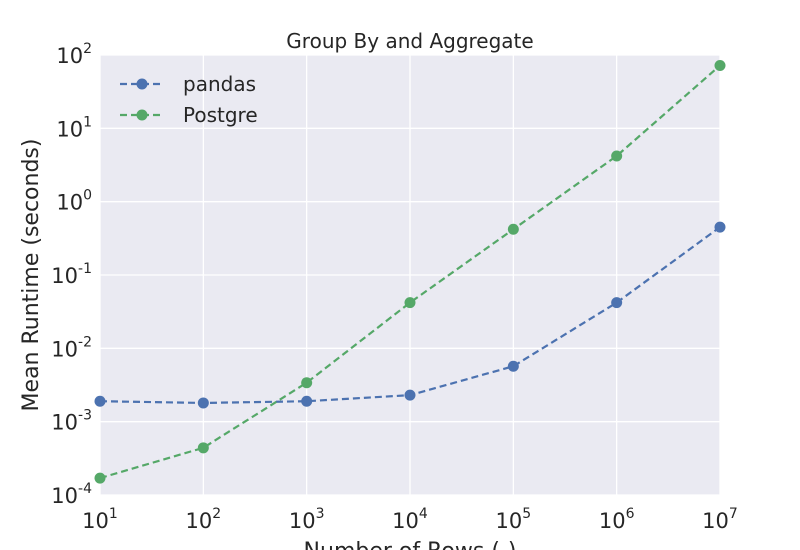  Describe the element at coordinates (307, 519) in the screenshot. I see `x-tick-label: 103` at that location.